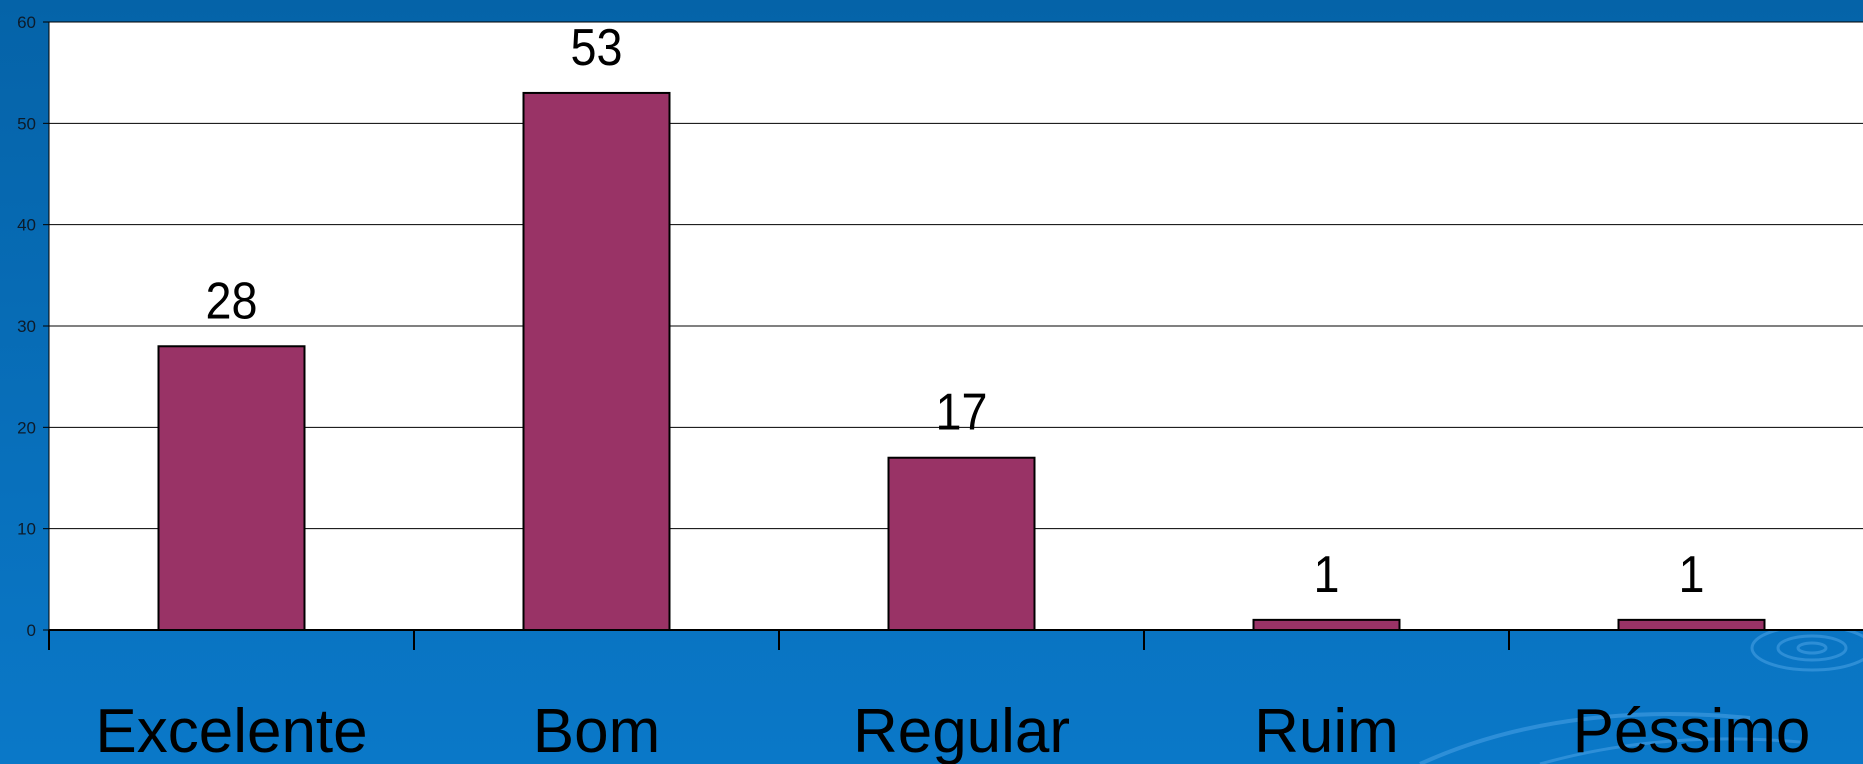 This screenshot has height=764, width=1863. What do you see at coordinates (961, 730) in the screenshot?
I see `x-tick-label: Regular` at bounding box center [961, 730].